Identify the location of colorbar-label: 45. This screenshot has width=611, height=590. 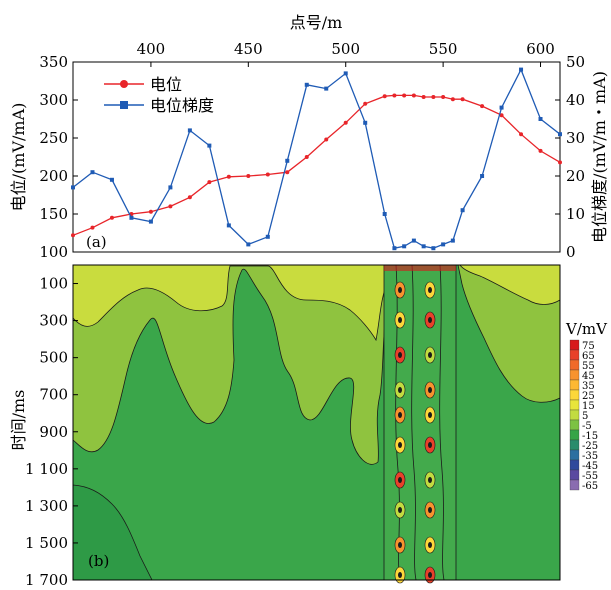
(588, 376).